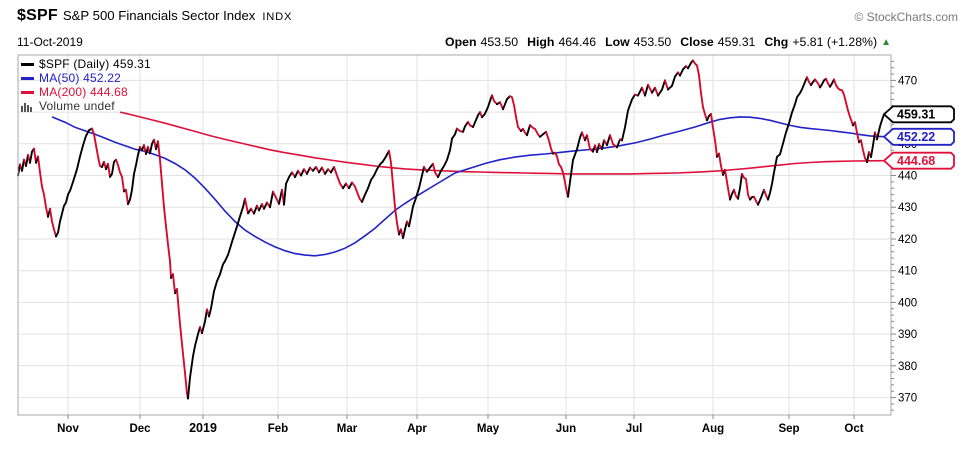 The width and height of the screenshot is (963, 449). Describe the element at coordinates (577, 42) in the screenshot. I see `high-value: 464.46` at that location.